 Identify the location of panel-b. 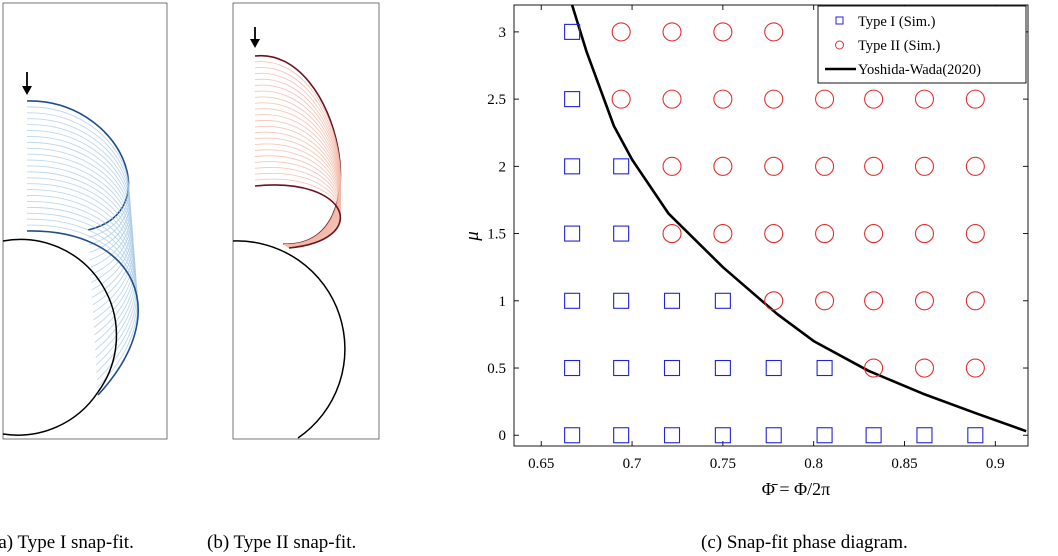
(306, 221).